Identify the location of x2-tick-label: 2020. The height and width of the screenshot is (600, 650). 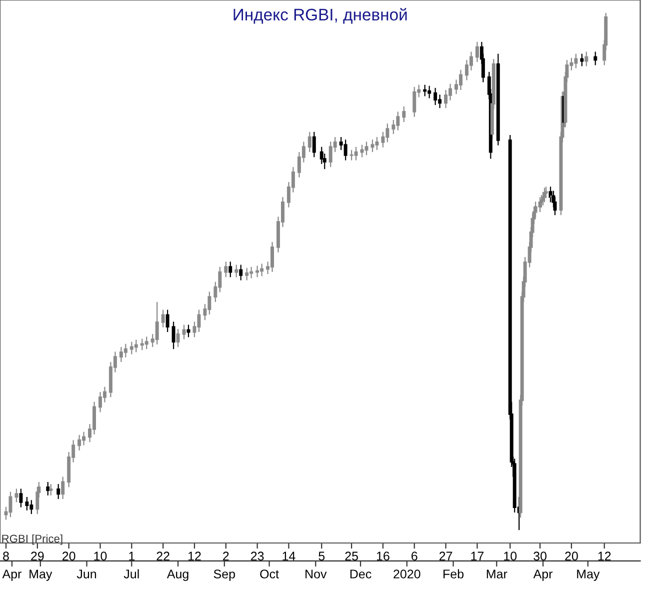
(407, 574).